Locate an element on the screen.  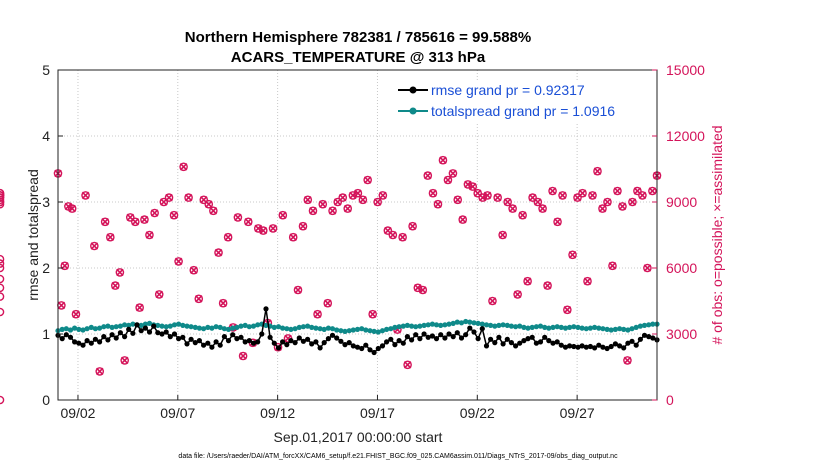
x-axis-label: Sep.01,2017 00:00:00 start is located at coordinates (358, 437).